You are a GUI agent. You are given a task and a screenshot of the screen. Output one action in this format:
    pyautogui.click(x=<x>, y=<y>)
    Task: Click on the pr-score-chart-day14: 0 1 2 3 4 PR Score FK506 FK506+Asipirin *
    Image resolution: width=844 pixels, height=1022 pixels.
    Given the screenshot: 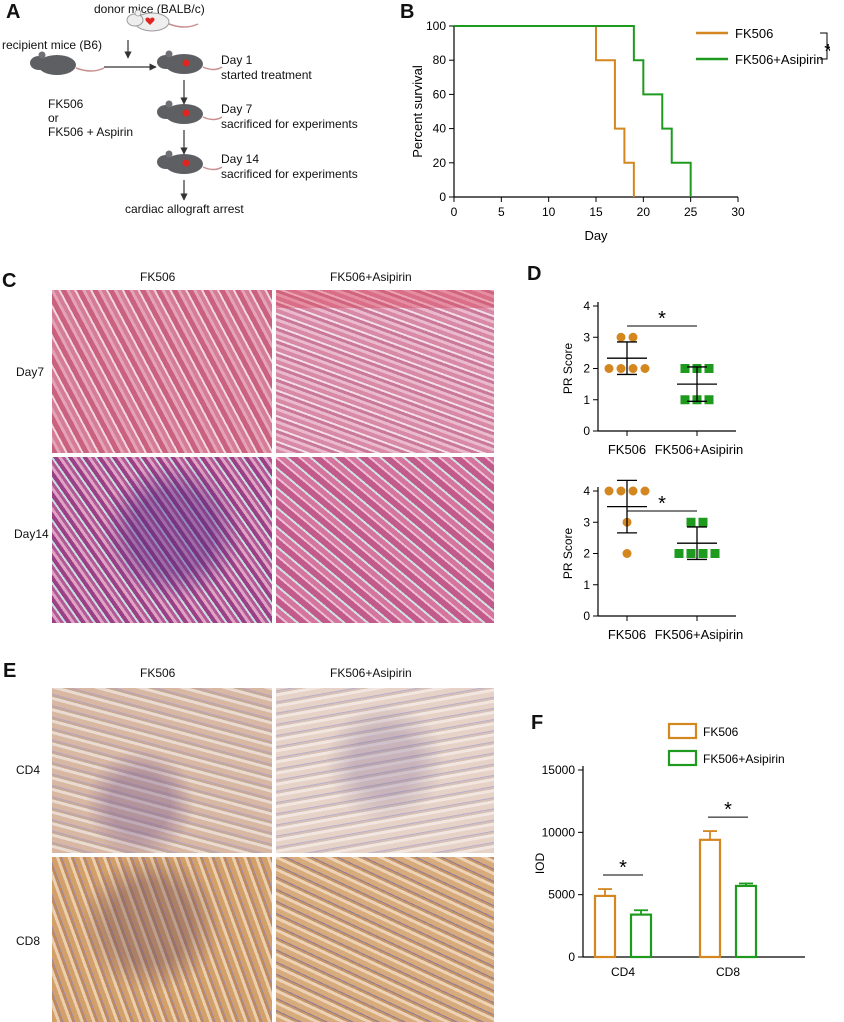 What is the action you would take?
    pyautogui.click(x=652, y=560)
    